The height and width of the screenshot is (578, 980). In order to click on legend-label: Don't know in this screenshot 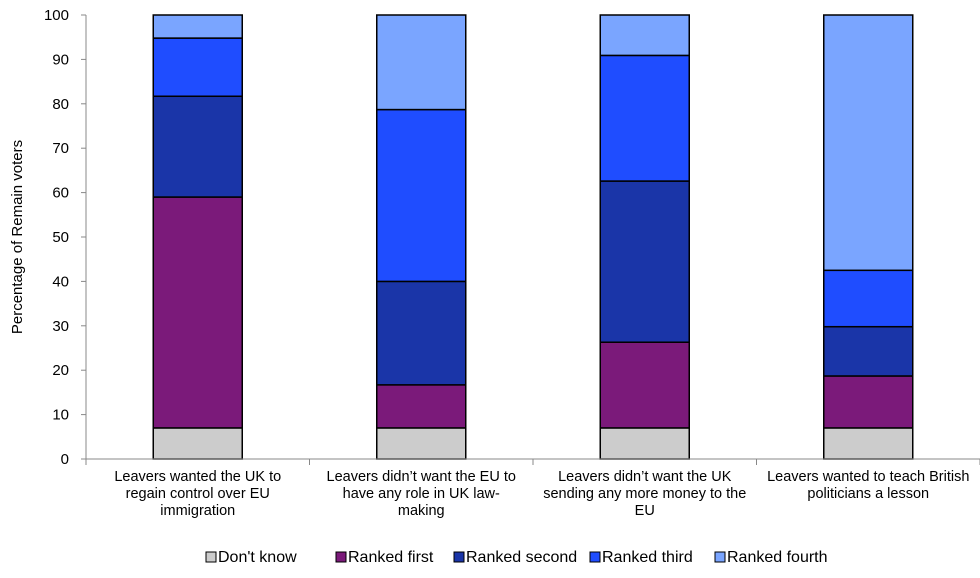, I will do `click(257, 557)`.